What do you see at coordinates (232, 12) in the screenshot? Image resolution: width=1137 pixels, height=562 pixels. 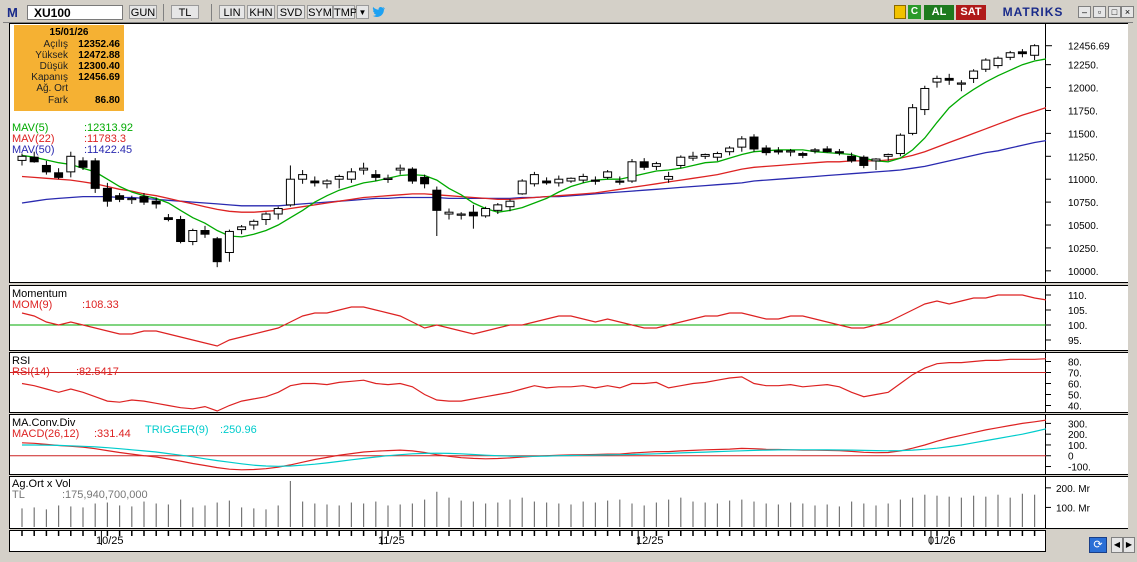 I see `scale-button-lin: LIN` at bounding box center [232, 12].